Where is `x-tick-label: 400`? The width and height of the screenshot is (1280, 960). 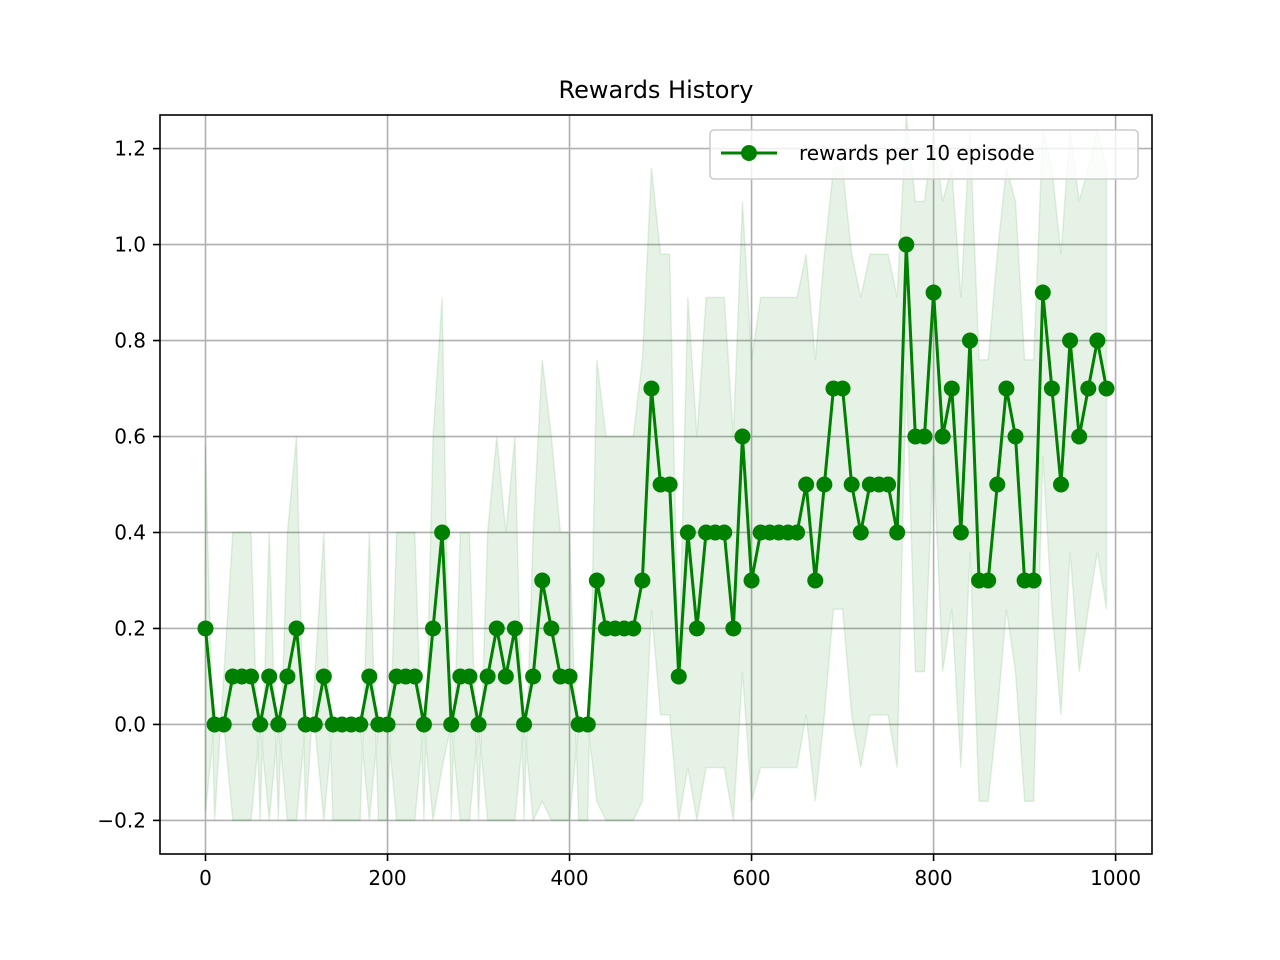 x-tick-label: 400 is located at coordinates (569, 878).